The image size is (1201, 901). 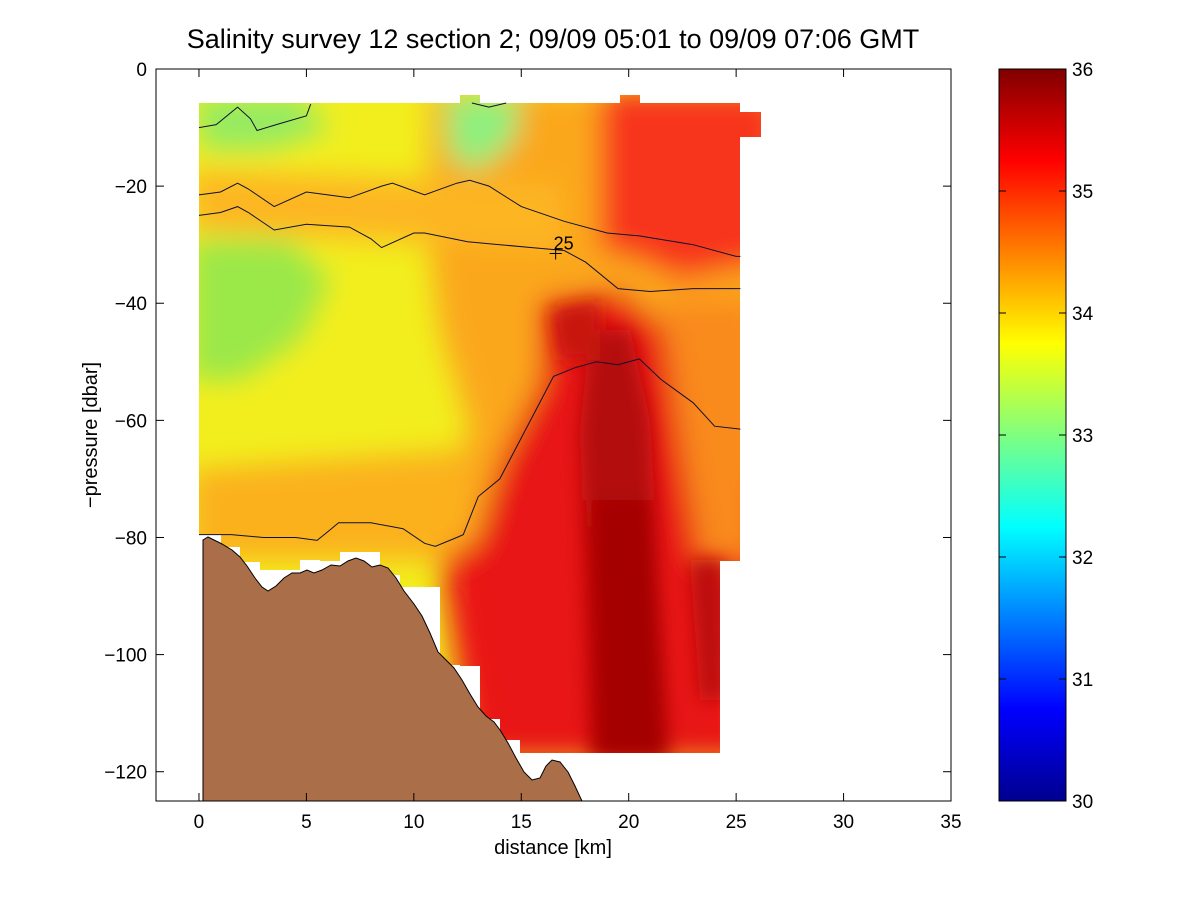 What do you see at coordinates (707, 630) in the screenshot?
I see `field-maroon-right` at bounding box center [707, 630].